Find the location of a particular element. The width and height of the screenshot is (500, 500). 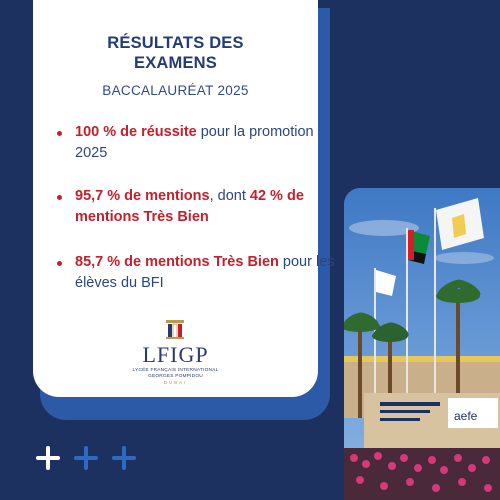

subtitle: BACCALAURÉAT 2025 is located at coordinates (175, 90).